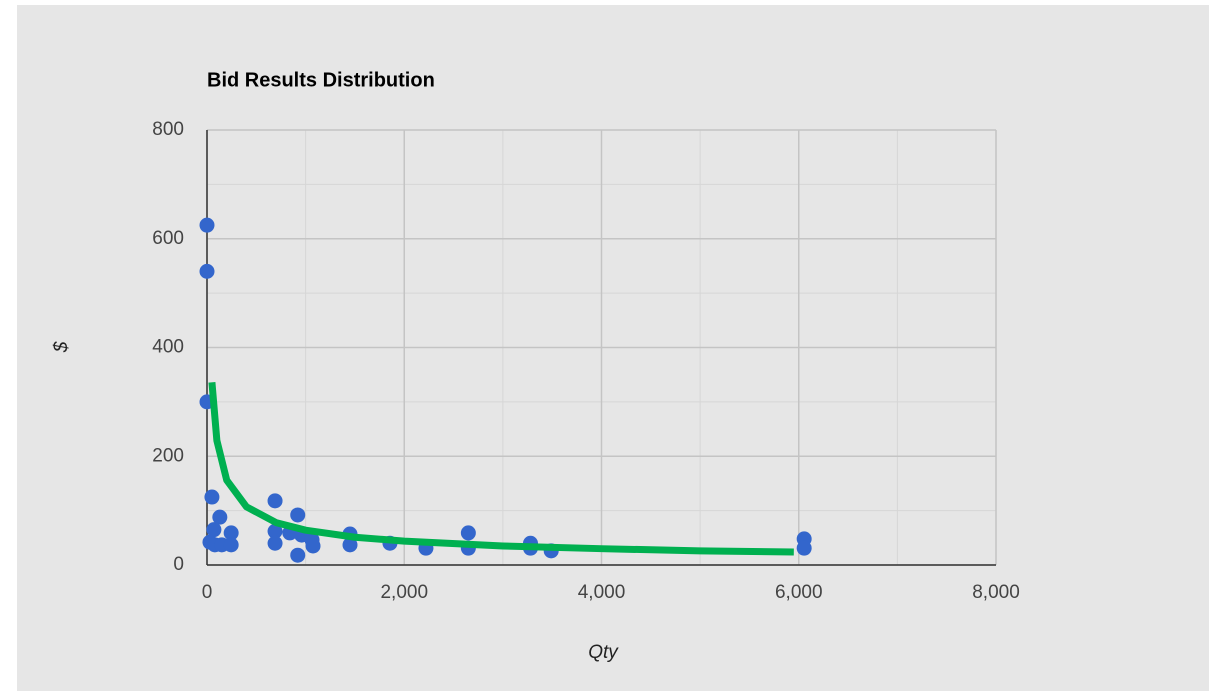 The height and width of the screenshot is (691, 1209). What do you see at coordinates (168, 455) in the screenshot?
I see `y-tick-label: 200` at bounding box center [168, 455].